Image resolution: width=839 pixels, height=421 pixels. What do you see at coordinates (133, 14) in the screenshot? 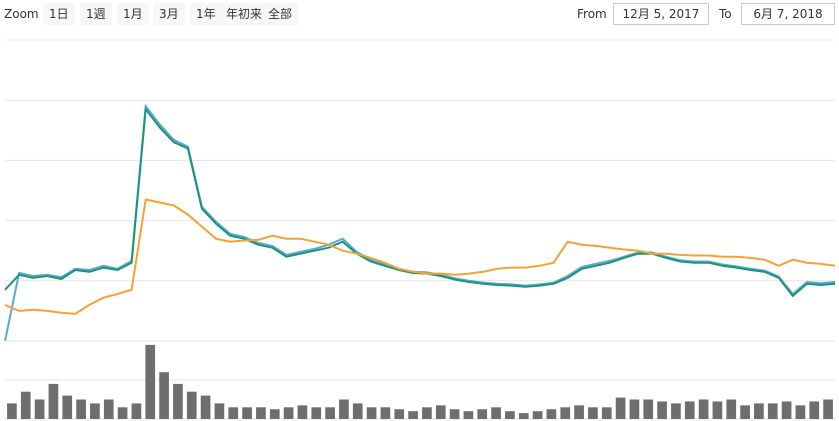
I see `zoom-button: 1月` at bounding box center [133, 14].